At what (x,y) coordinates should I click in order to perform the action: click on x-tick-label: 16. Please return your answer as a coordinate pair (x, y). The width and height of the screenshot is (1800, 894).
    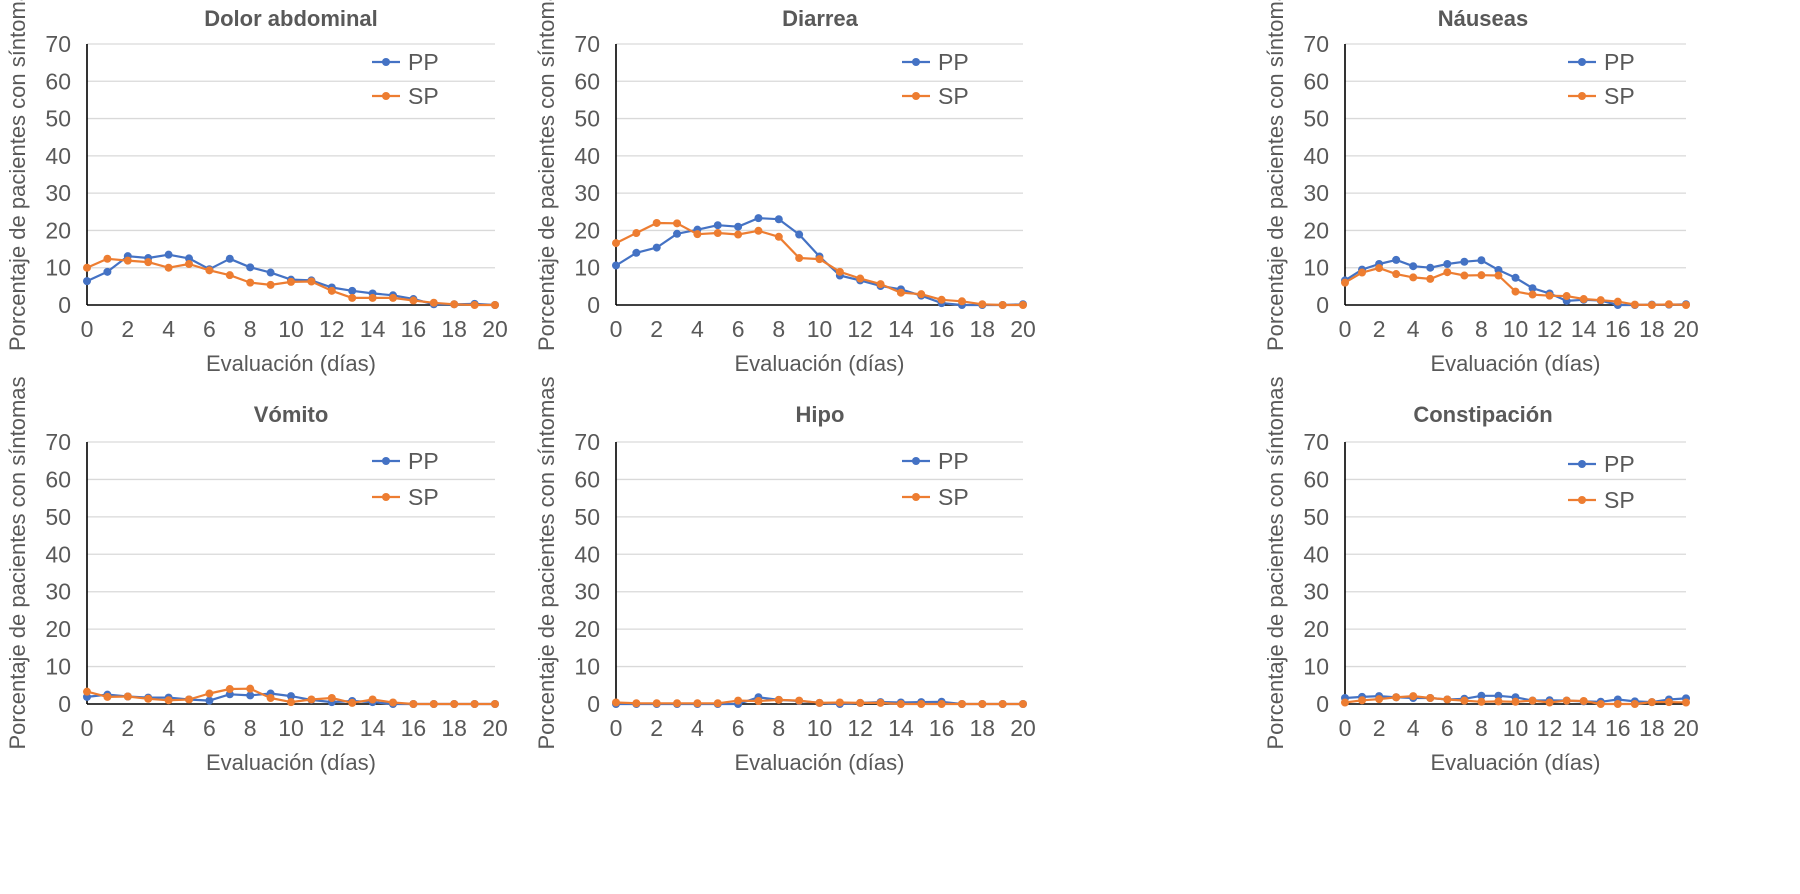
    Looking at the image, I should click on (1618, 728).